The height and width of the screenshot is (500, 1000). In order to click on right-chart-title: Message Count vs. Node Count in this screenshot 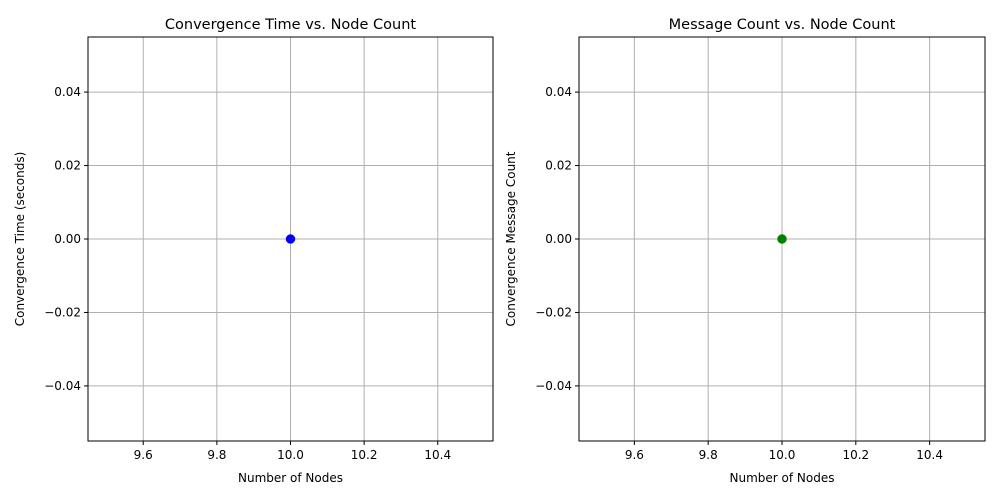, I will do `click(782, 25)`.